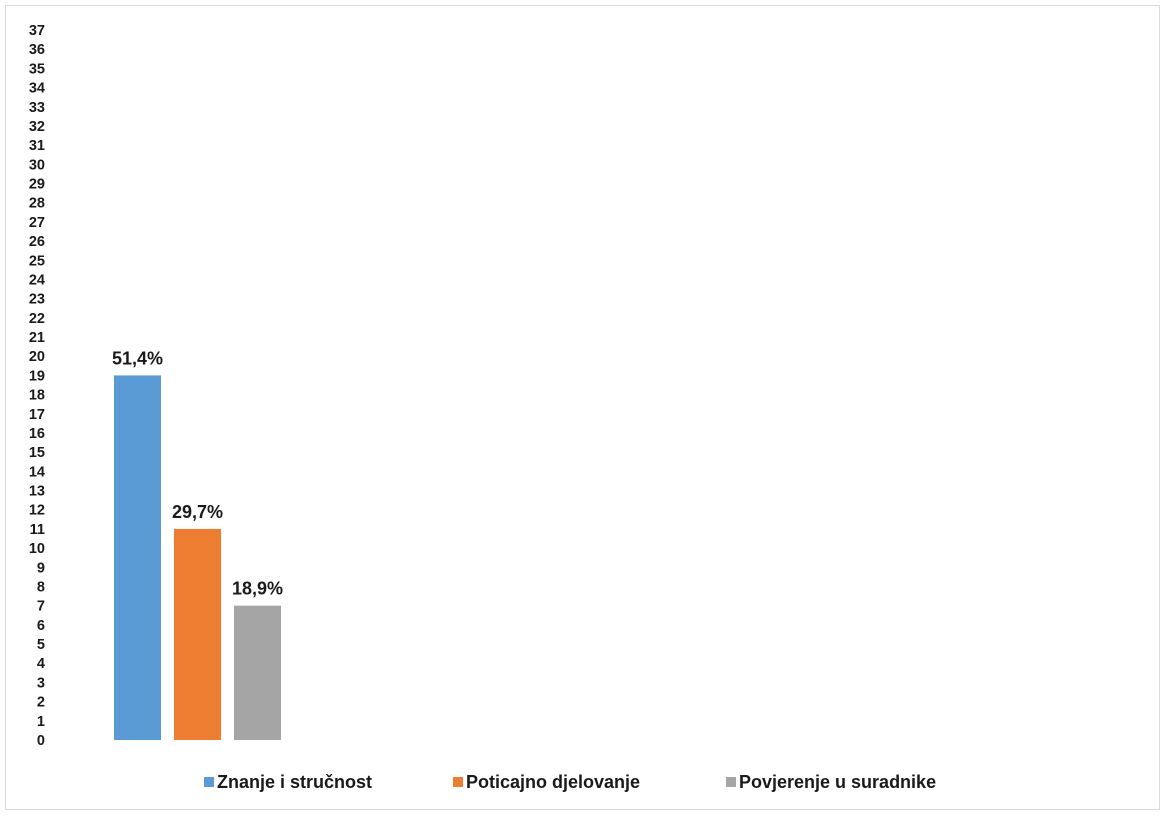 This screenshot has width=1166, height=816. I want to click on bars, so click(197, 557).